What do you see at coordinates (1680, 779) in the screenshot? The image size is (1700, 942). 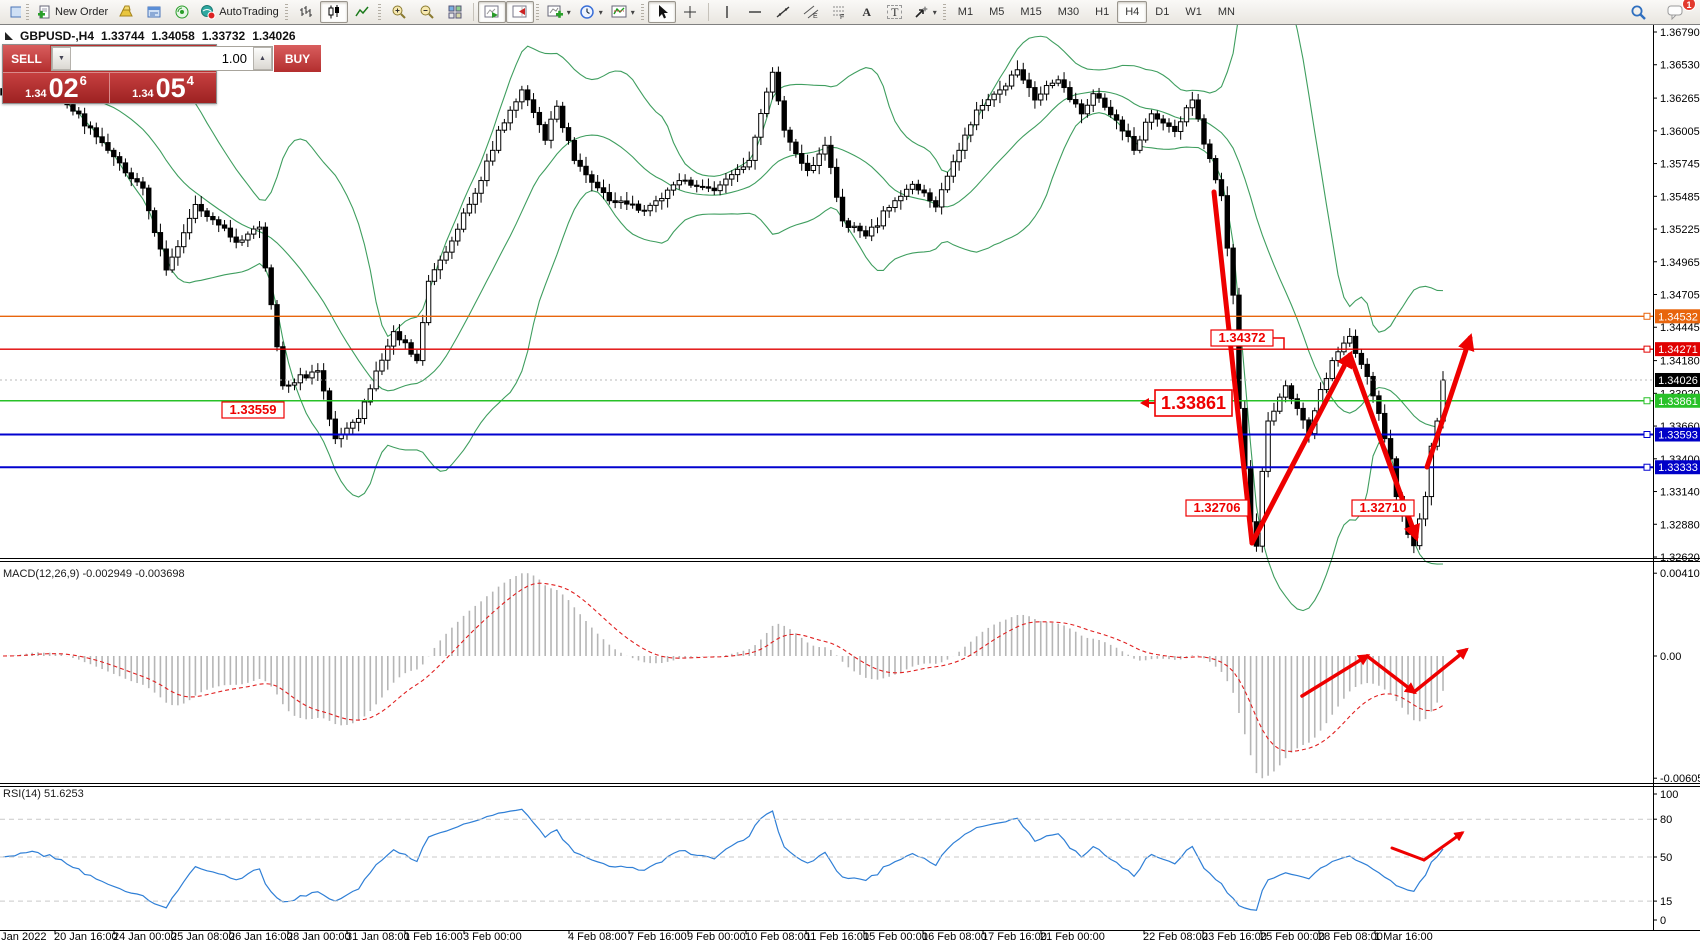 I see `macd-axis-tick: -0.006056` at bounding box center [1680, 779].